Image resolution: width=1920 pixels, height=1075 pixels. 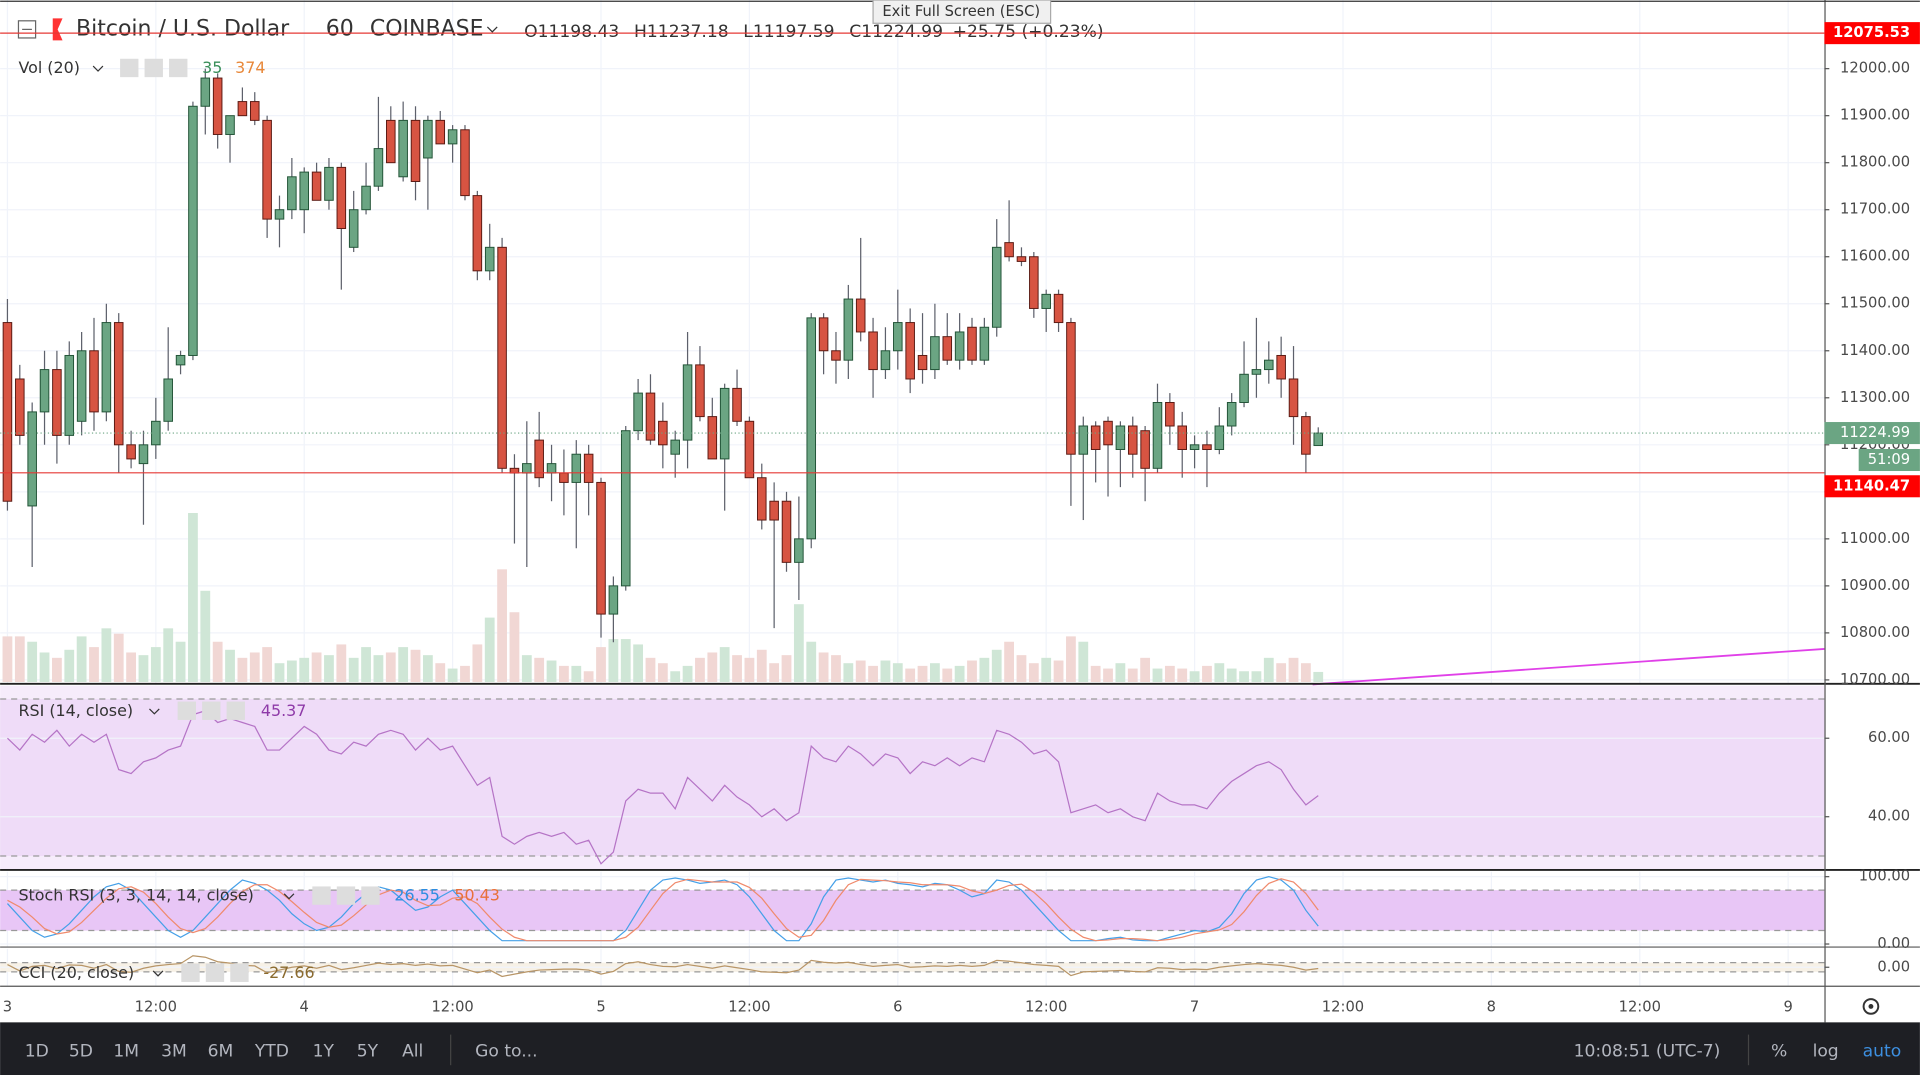 I want to click on interval: 60, so click(x=340, y=28).